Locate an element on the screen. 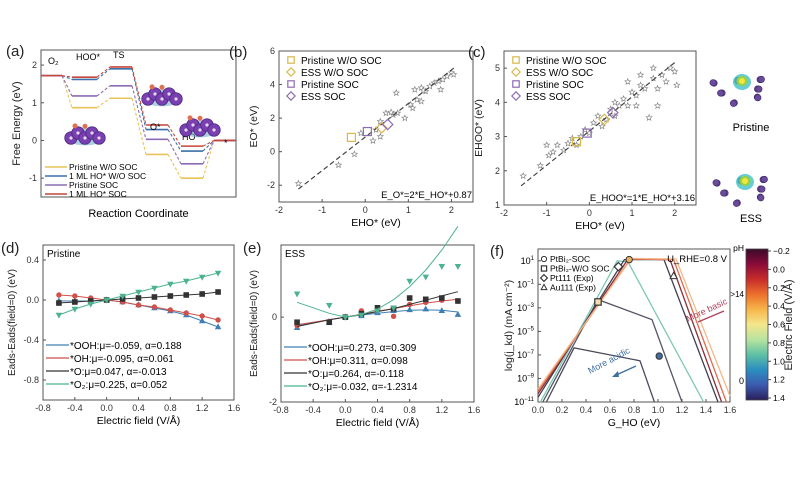  o-structure-image is located at coordinates (162, 95).